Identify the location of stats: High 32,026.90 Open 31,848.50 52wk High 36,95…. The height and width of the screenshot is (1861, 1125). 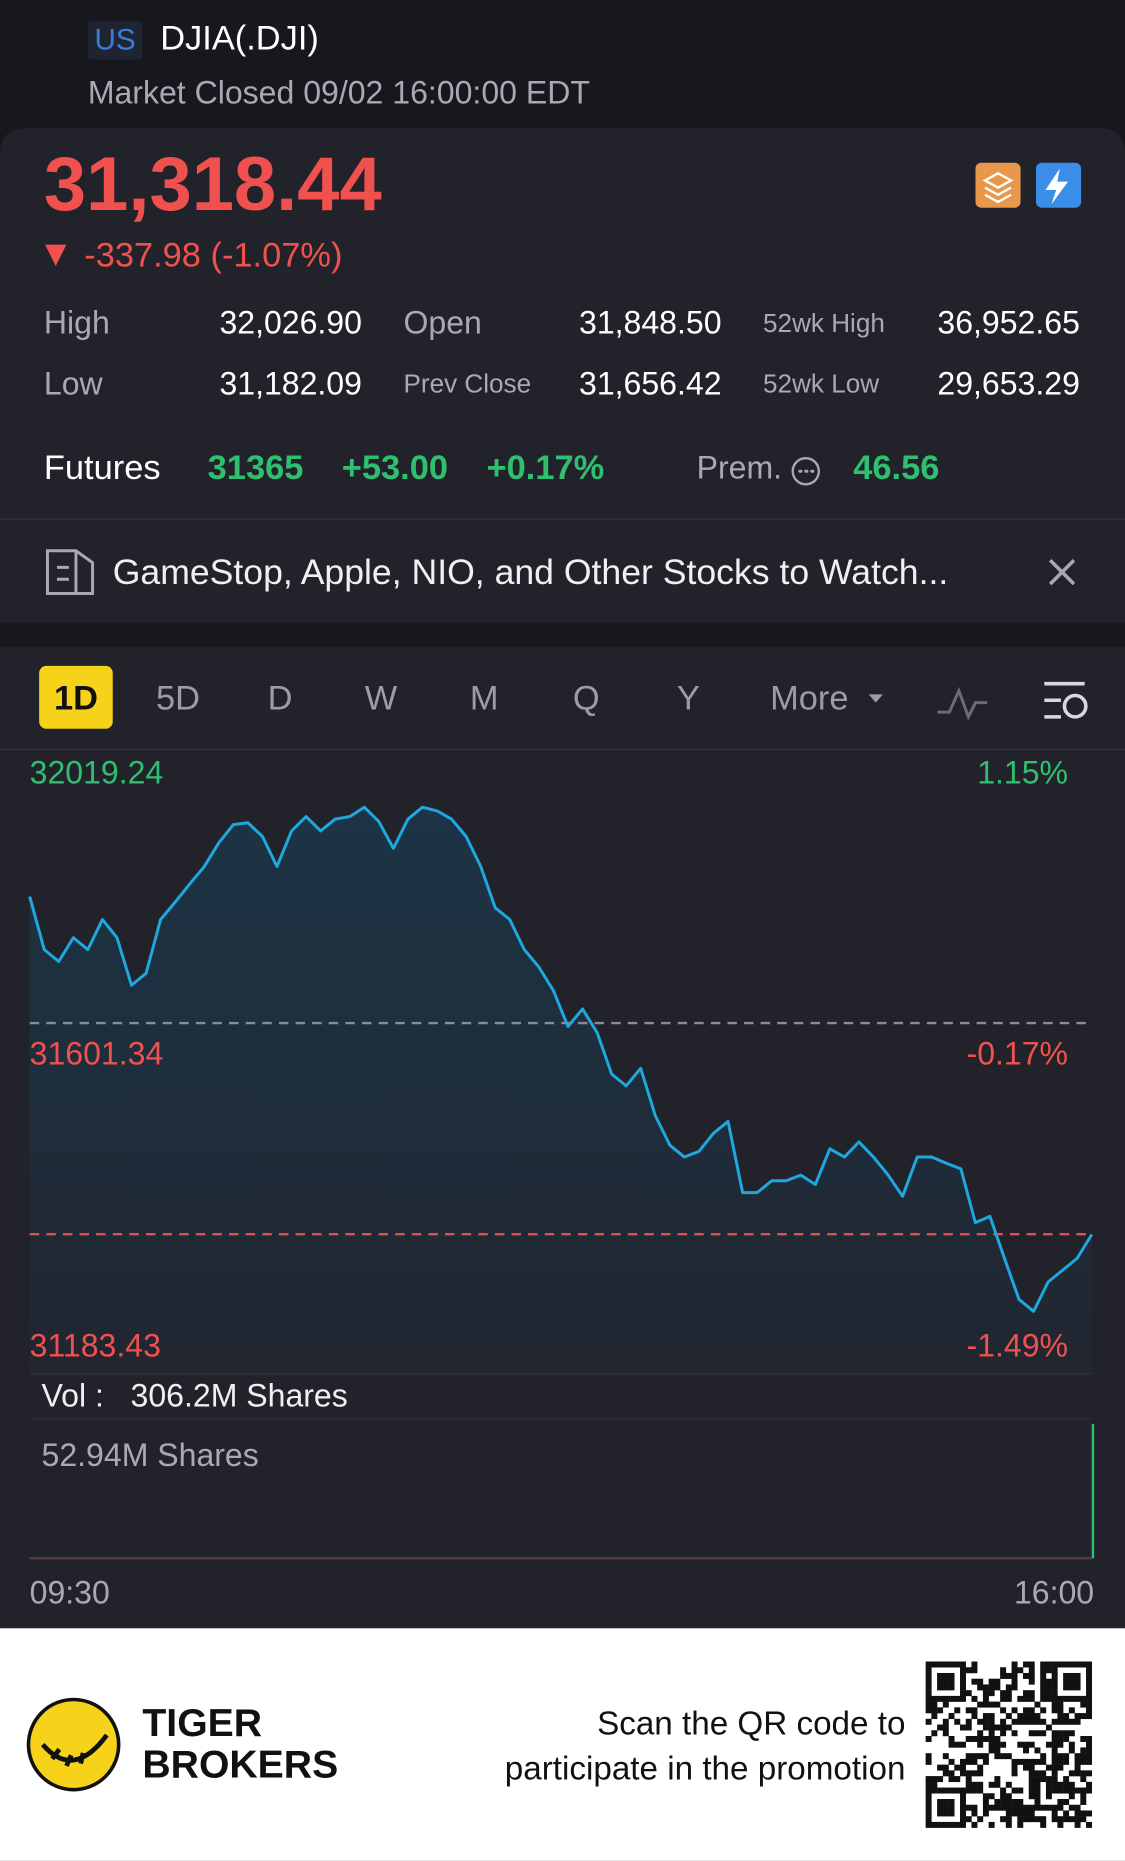
(562, 353).